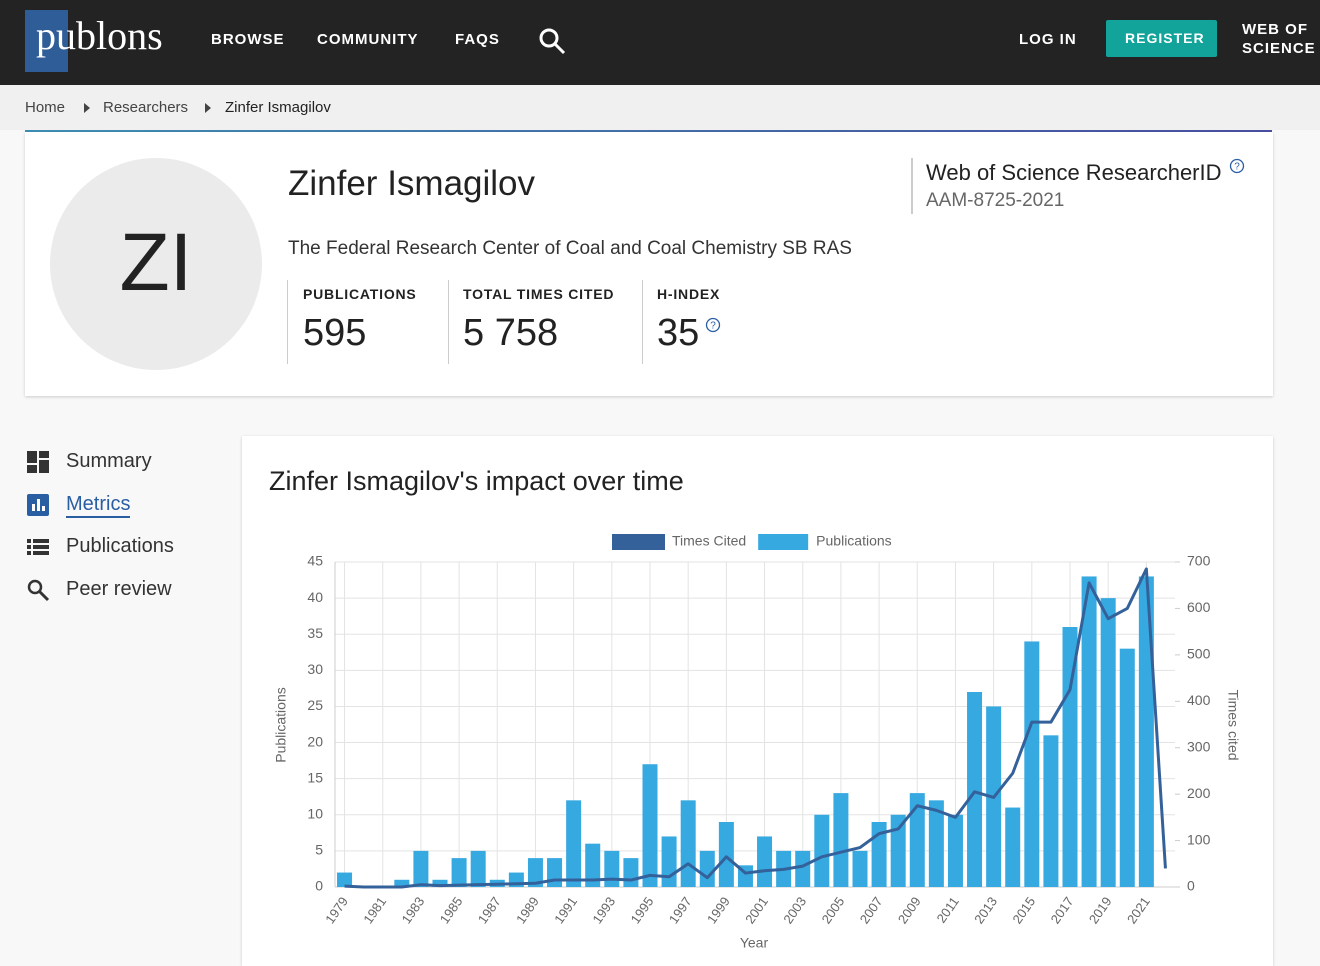  Describe the element at coordinates (603, 910) in the screenshot. I see `x-tick-label: 1993` at that location.